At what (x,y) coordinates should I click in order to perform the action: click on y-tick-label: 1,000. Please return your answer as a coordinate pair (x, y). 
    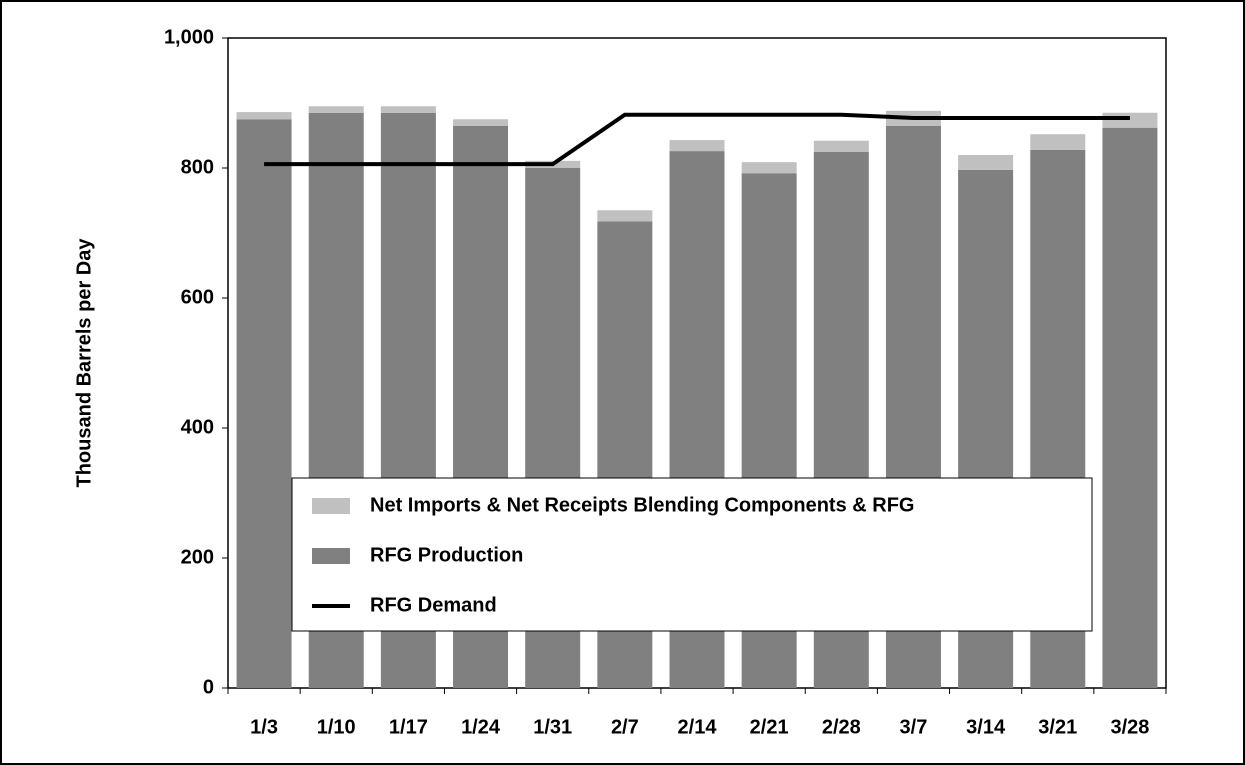
    Looking at the image, I should click on (189, 37).